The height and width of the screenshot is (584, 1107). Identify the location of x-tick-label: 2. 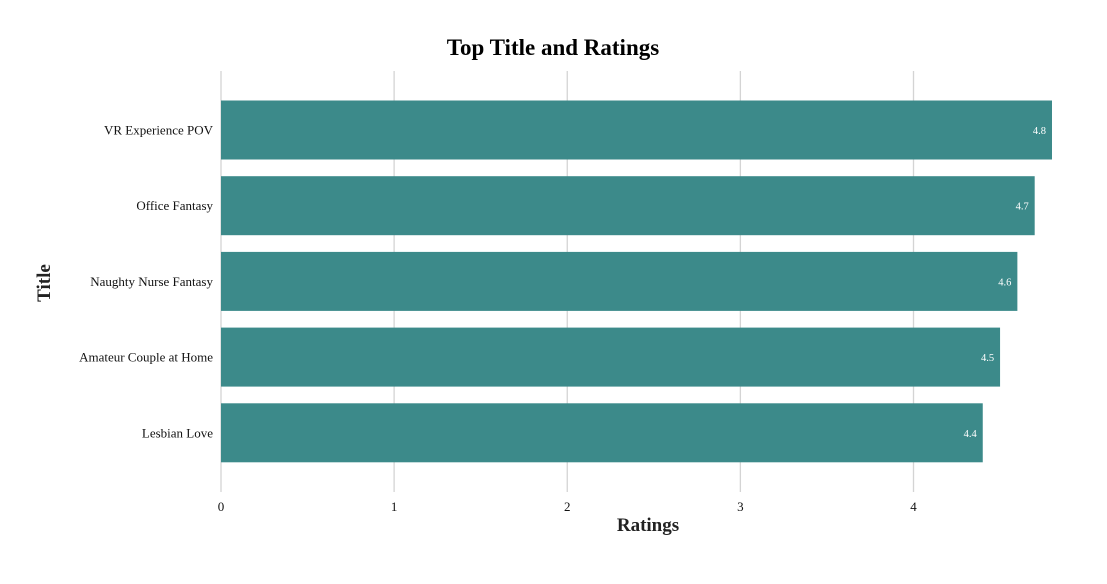
(567, 506).